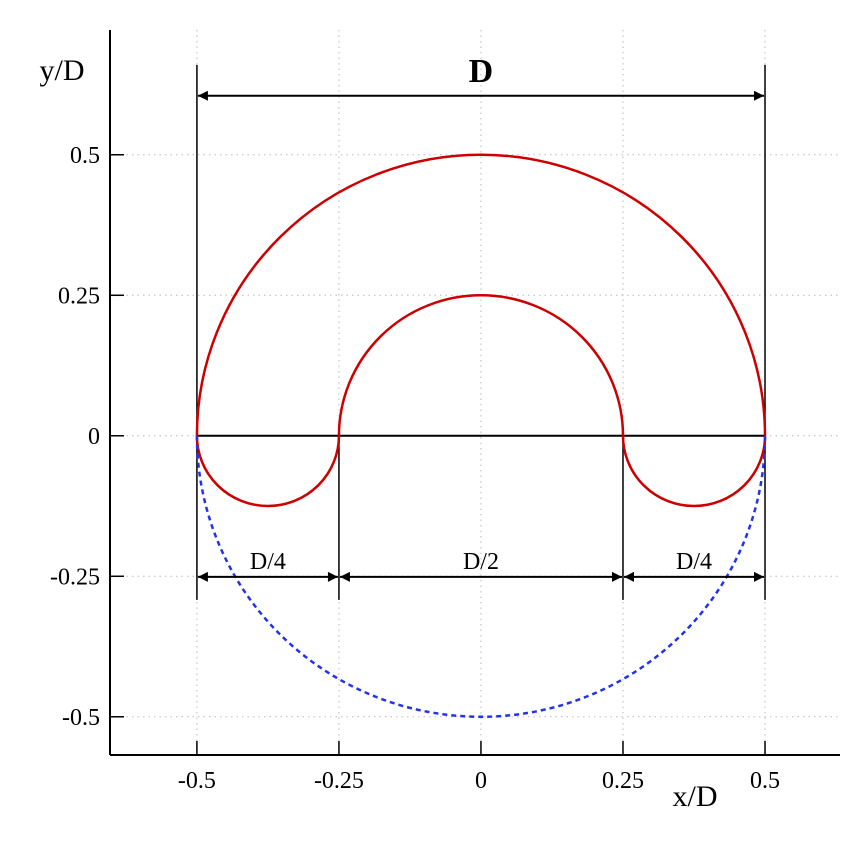 Image resolution: width=850 pixels, height=851 pixels. What do you see at coordinates (62, 70) in the screenshot?
I see `y-axis-label: y/D` at bounding box center [62, 70].